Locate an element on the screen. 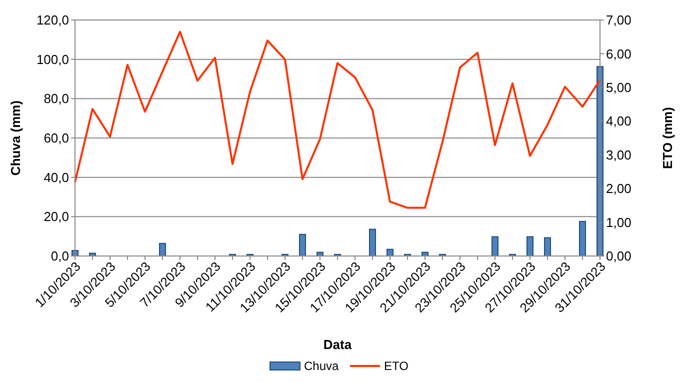 This screenshot has width=690, height=392. y-tick-label: 120,0 is located at coordinates (52, 20).